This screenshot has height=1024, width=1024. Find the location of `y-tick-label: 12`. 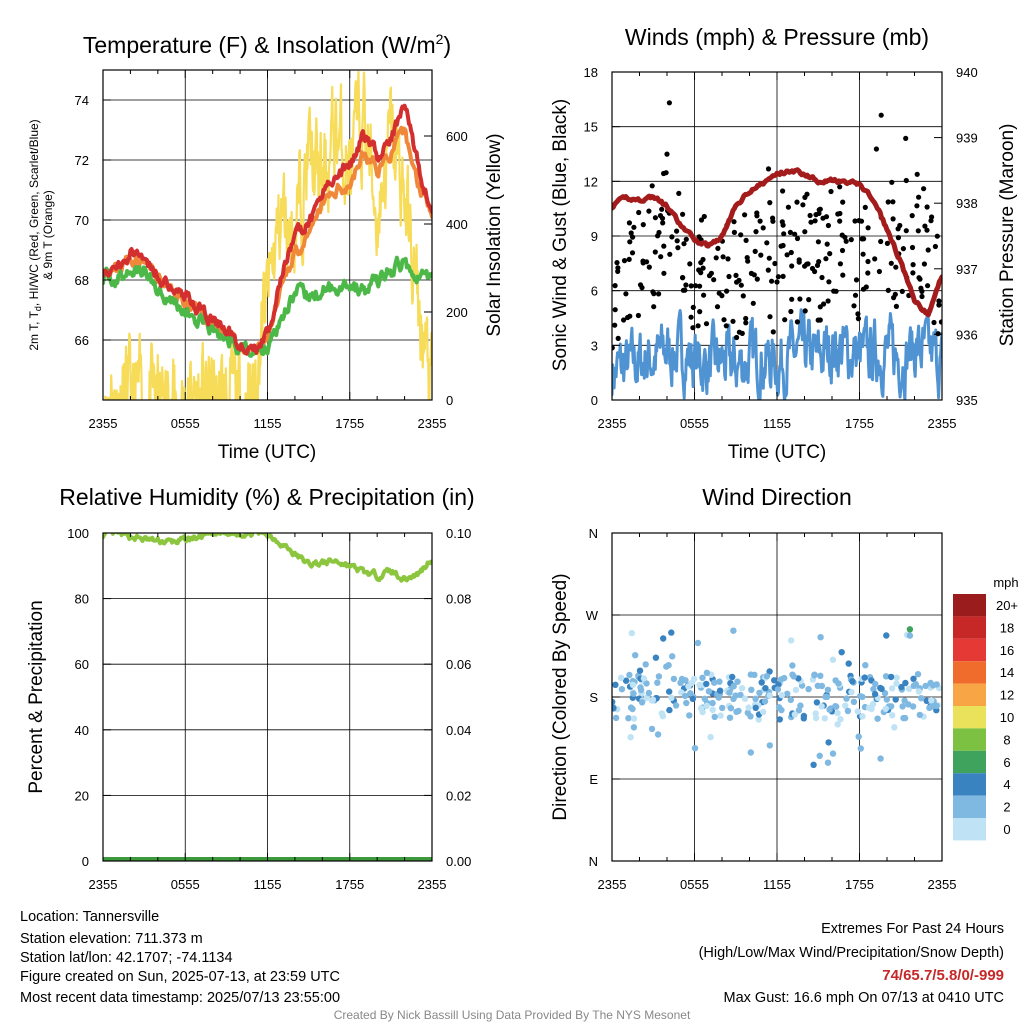

y-tick-label: 12 is located at coordinates (591, 181).